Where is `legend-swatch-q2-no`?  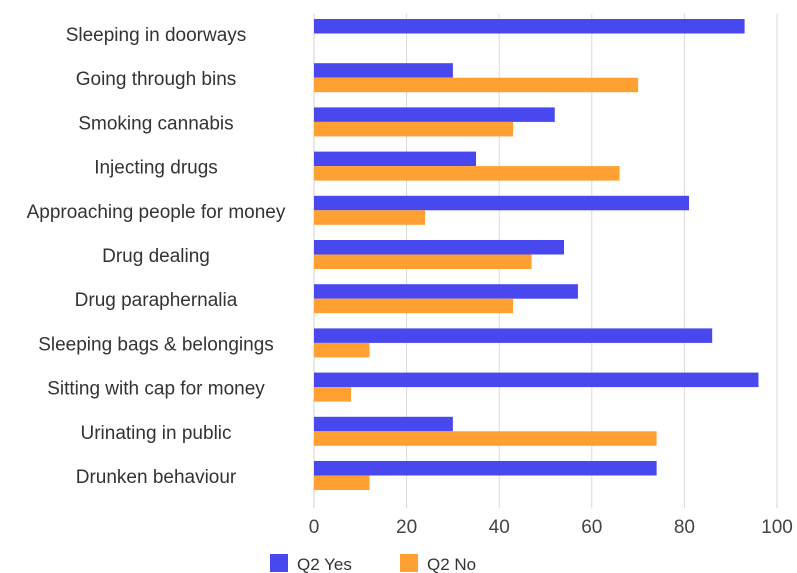 legend-swatch-q2-no is located at coordinates (409, 563).